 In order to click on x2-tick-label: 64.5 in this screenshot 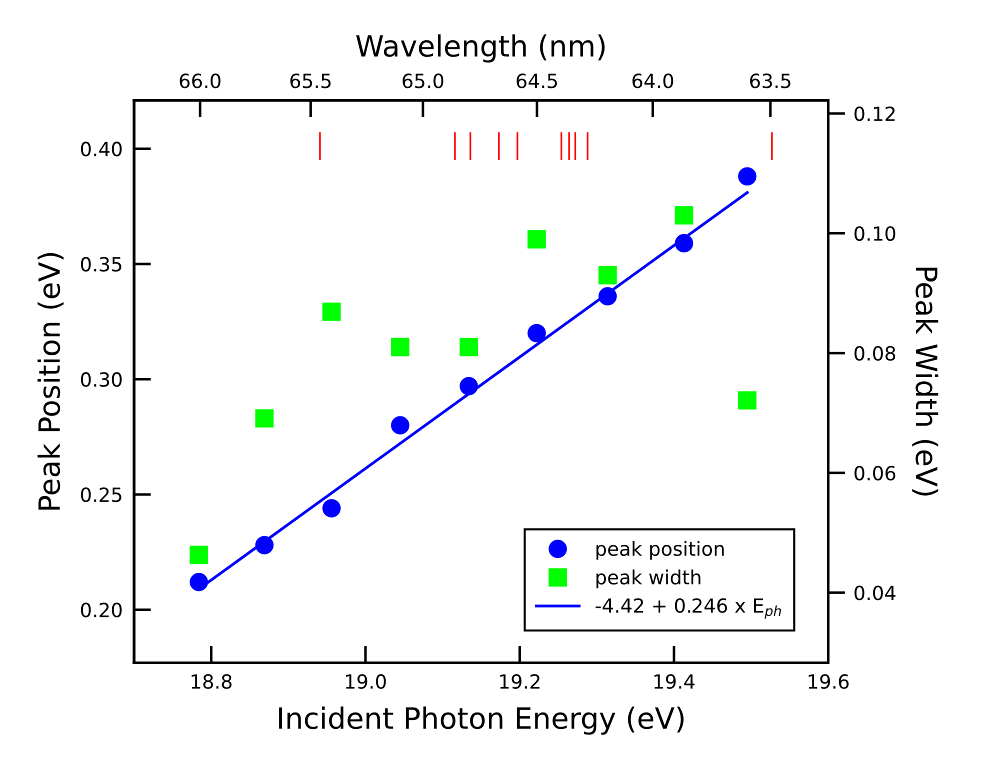, I will do `click(536, 81)`.